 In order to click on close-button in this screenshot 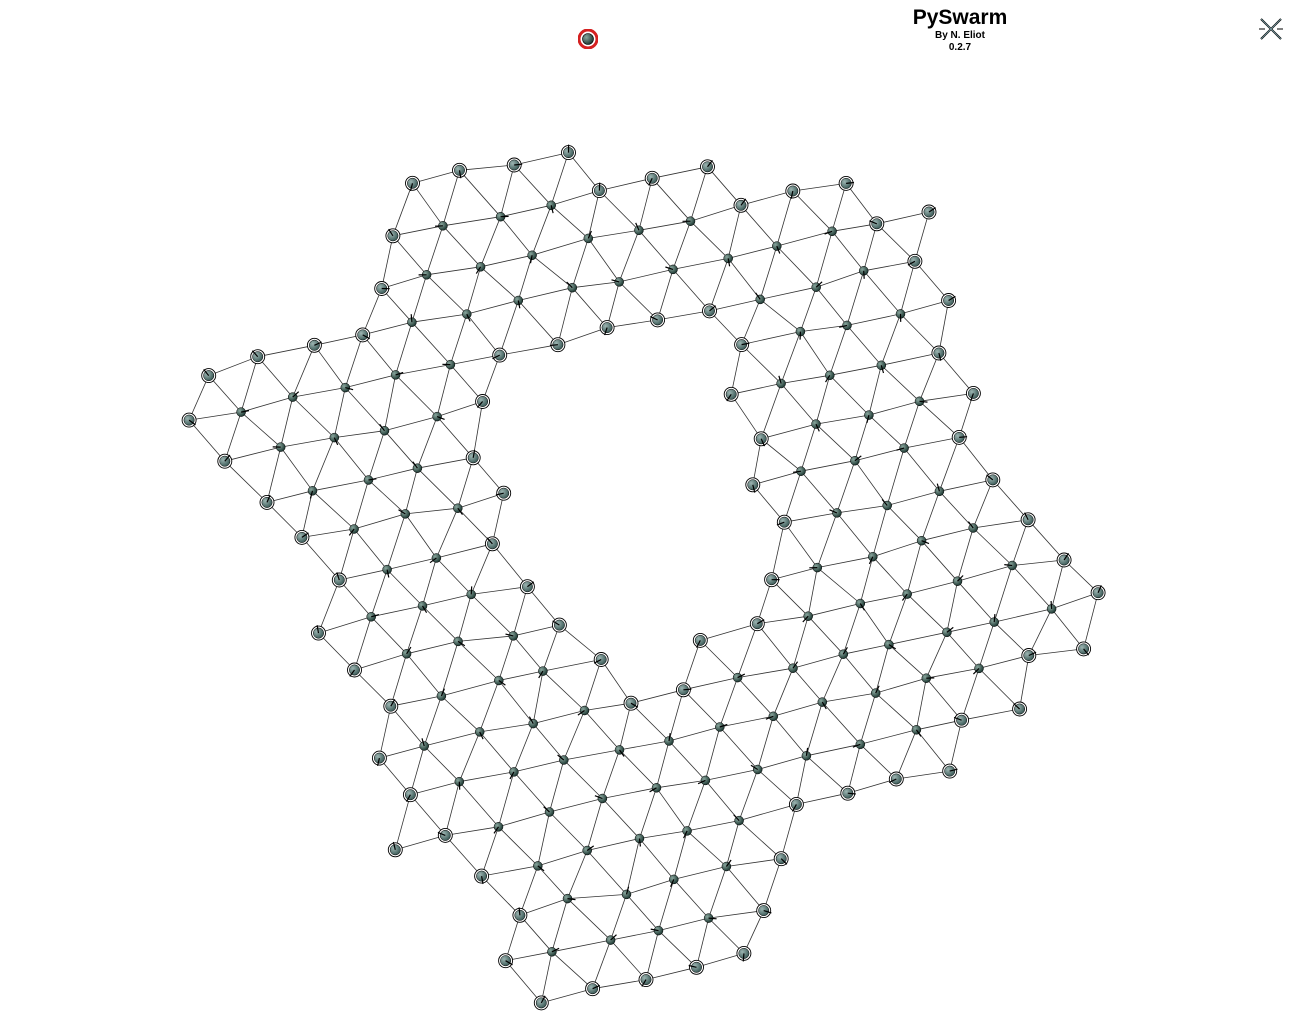, I will do `click(1271, 29)`.